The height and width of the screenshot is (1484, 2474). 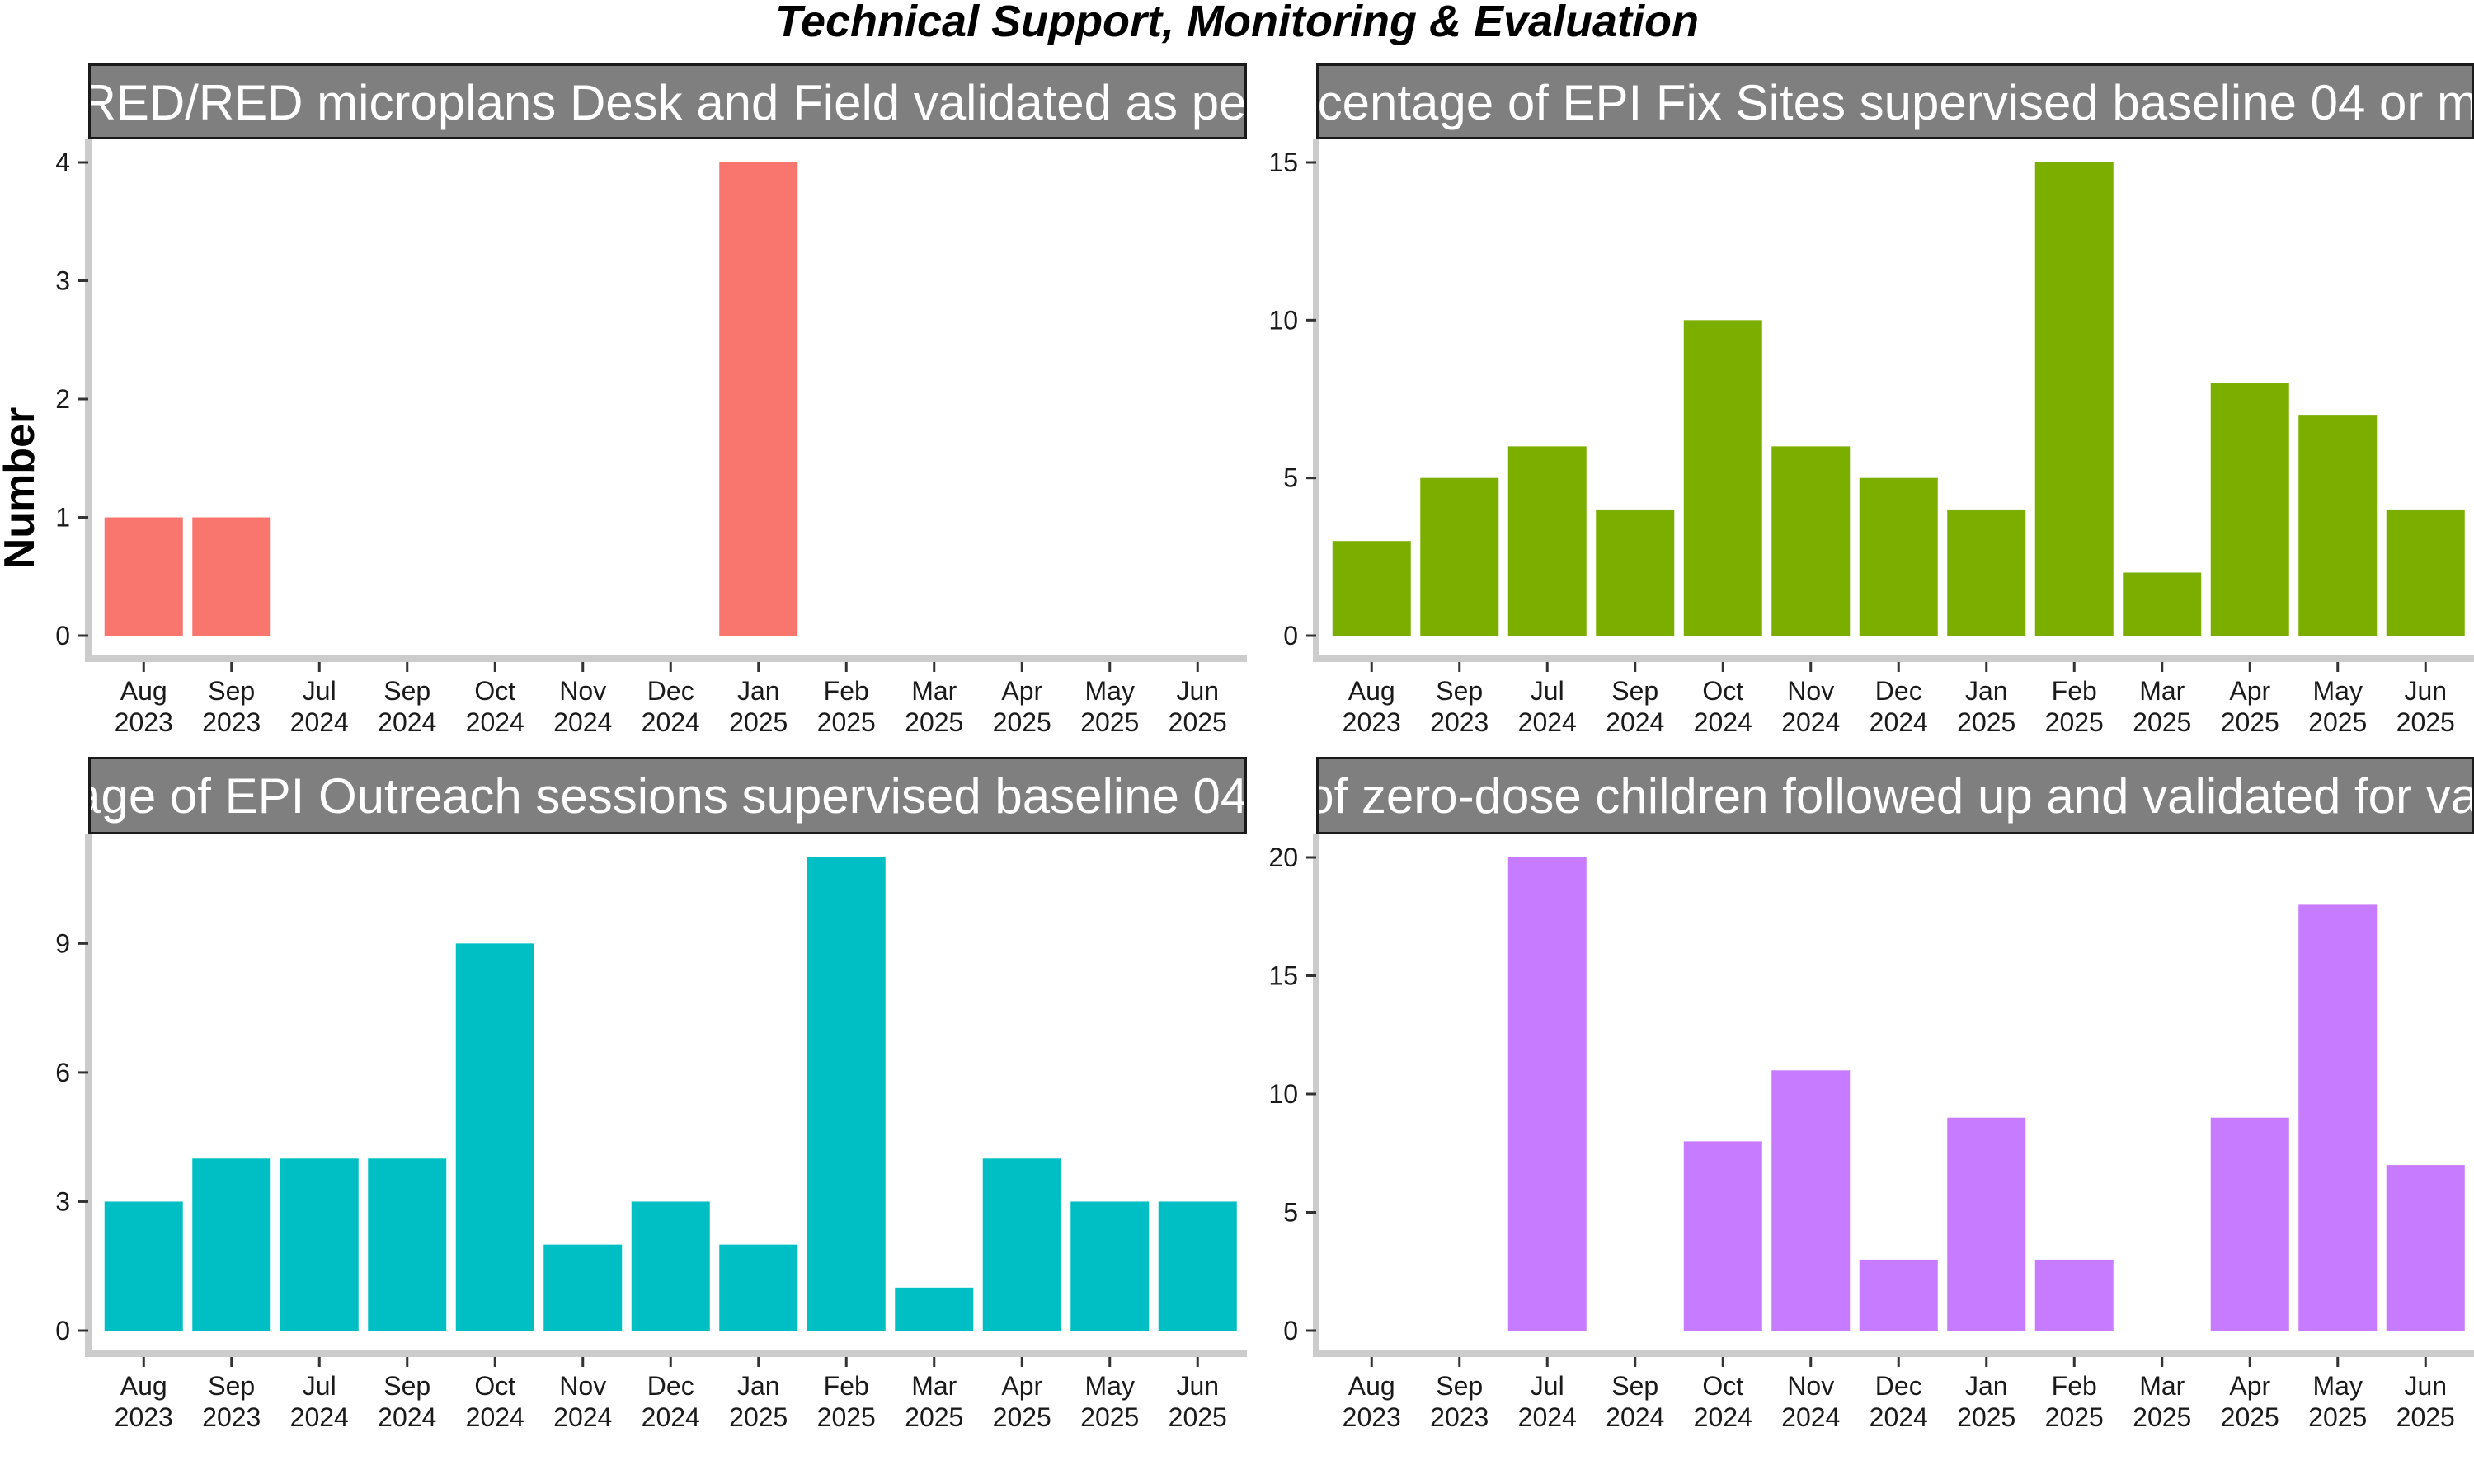 I want to click on x-tick-label-month: Jun, so click(x=1197, y=1386).